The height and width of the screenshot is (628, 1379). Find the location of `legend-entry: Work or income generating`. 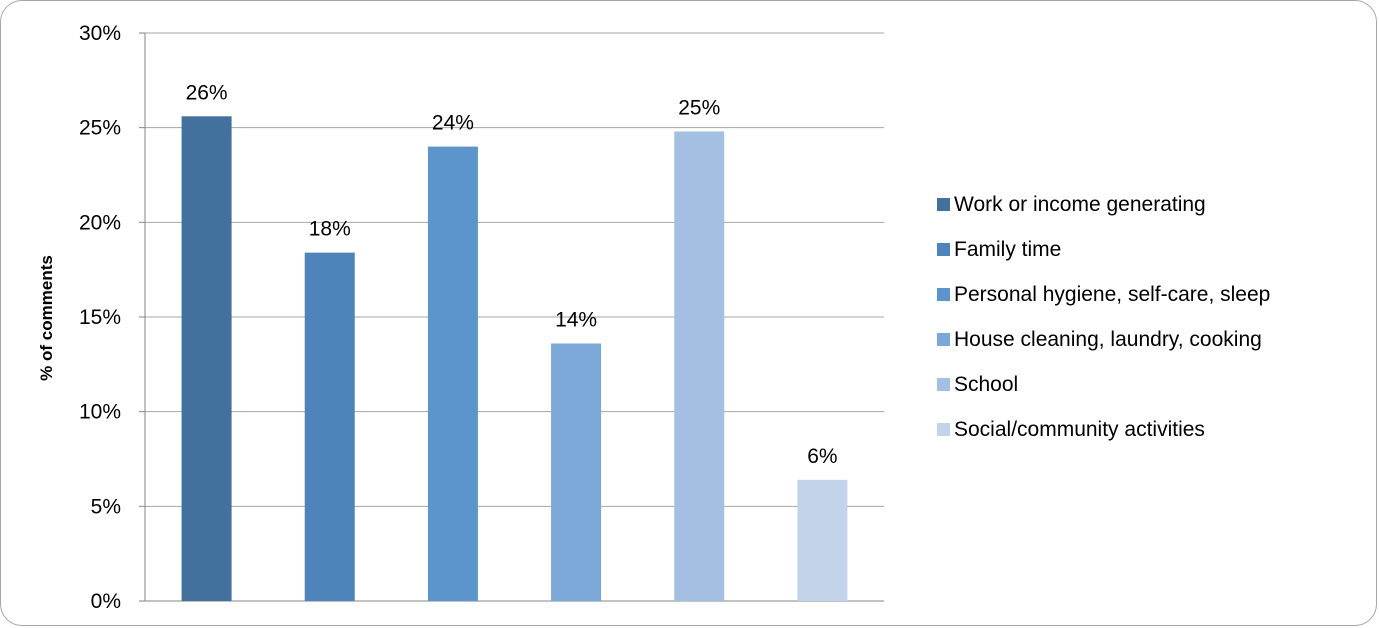

legend-entry: Work or income generating is located at coordinates (1080, 204).